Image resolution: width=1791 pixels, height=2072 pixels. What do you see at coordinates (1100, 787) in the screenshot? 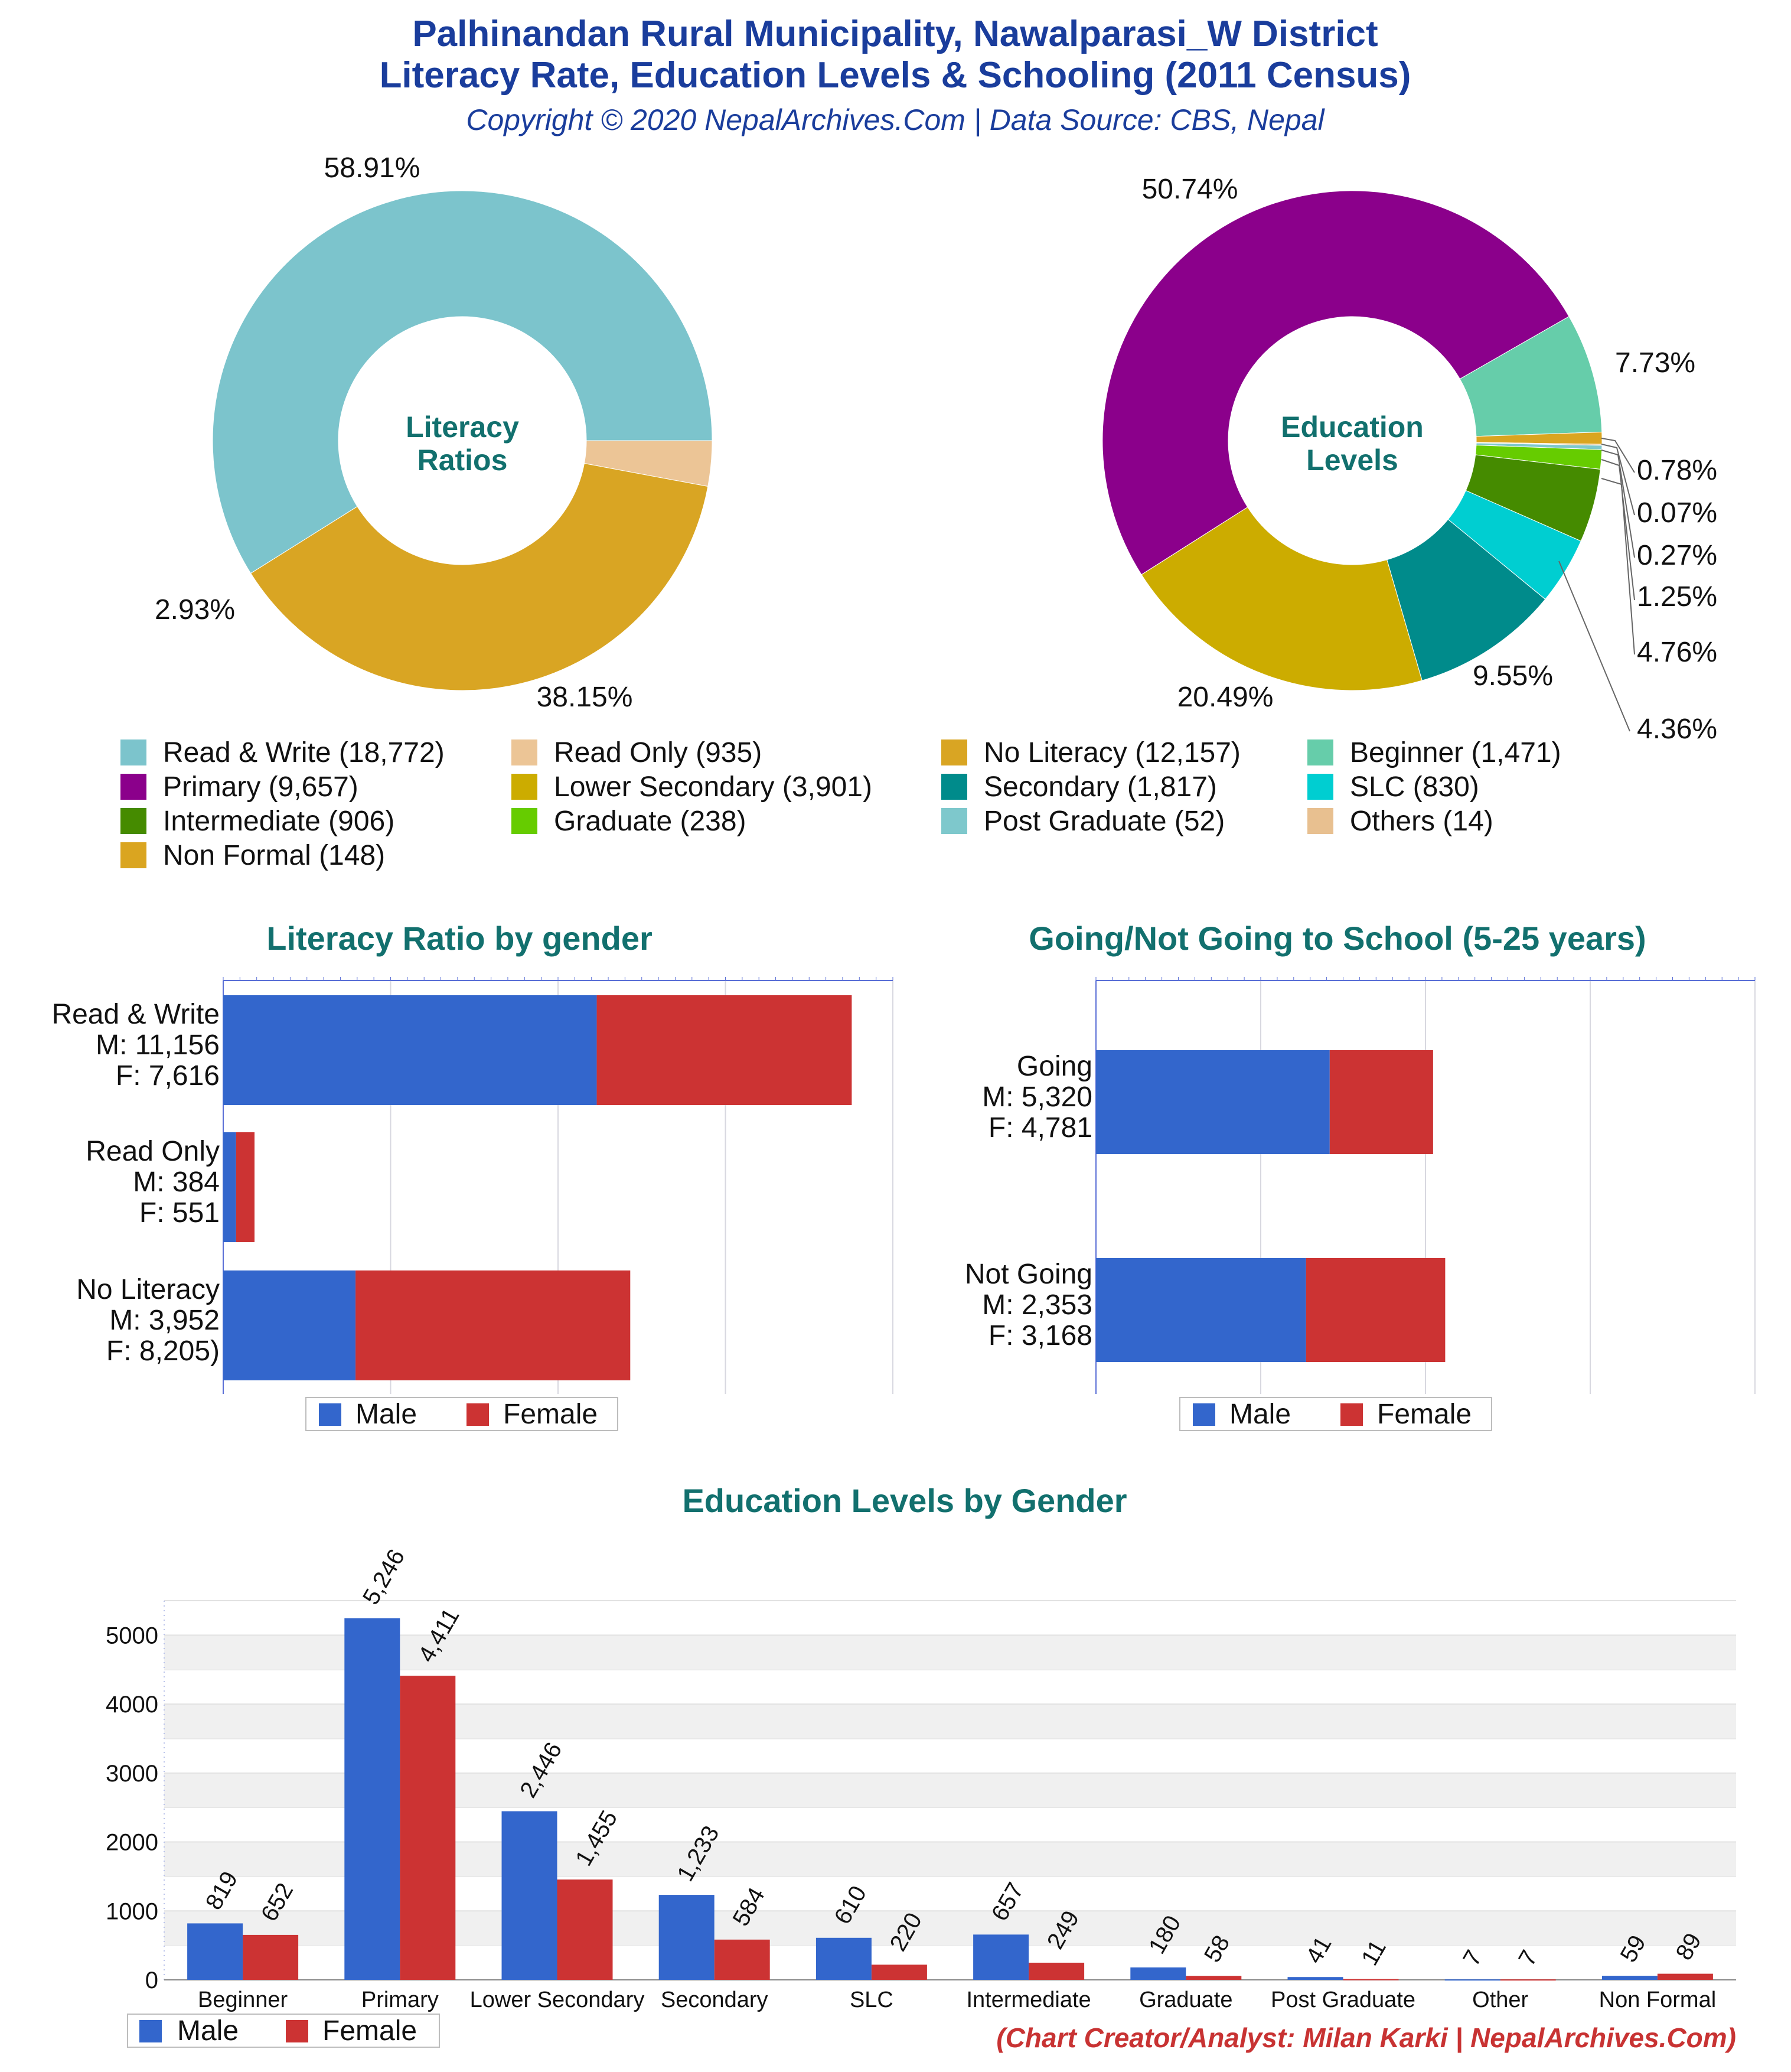
I see `legend-label-secondary-1-817: Secondary (1,817)` at bounding box center [1100, 787].